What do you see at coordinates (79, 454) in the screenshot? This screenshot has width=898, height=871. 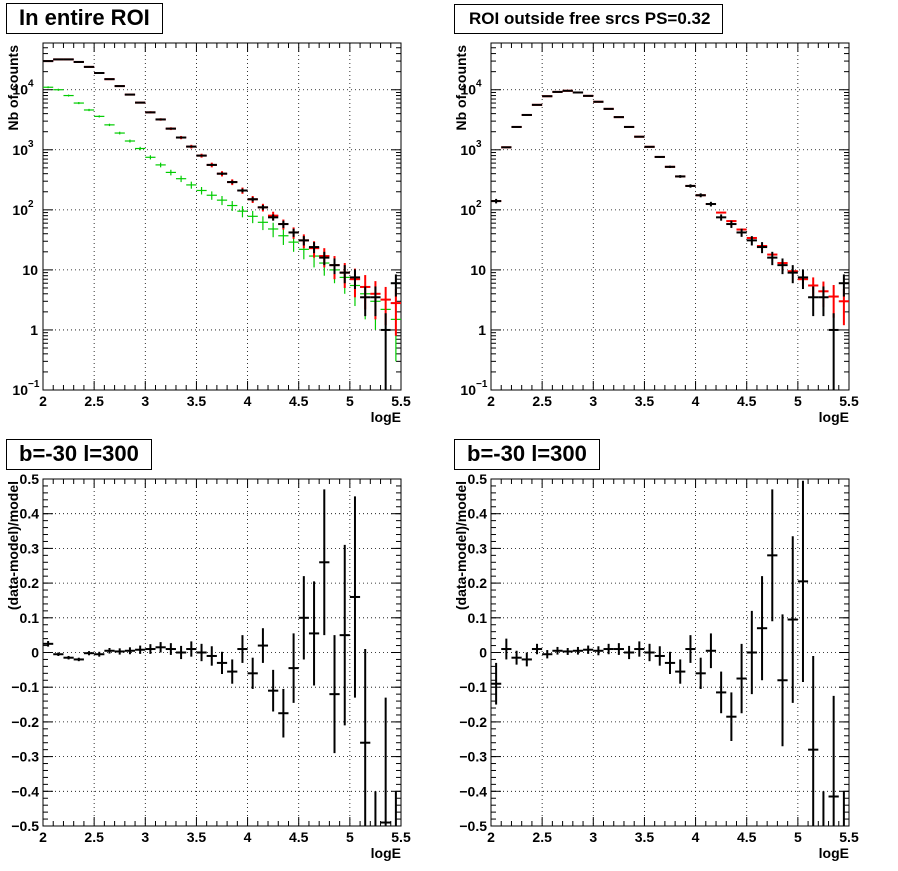 I see `plot-title-residual-left: b=-30 l=300` at bounding box center [79, 454].